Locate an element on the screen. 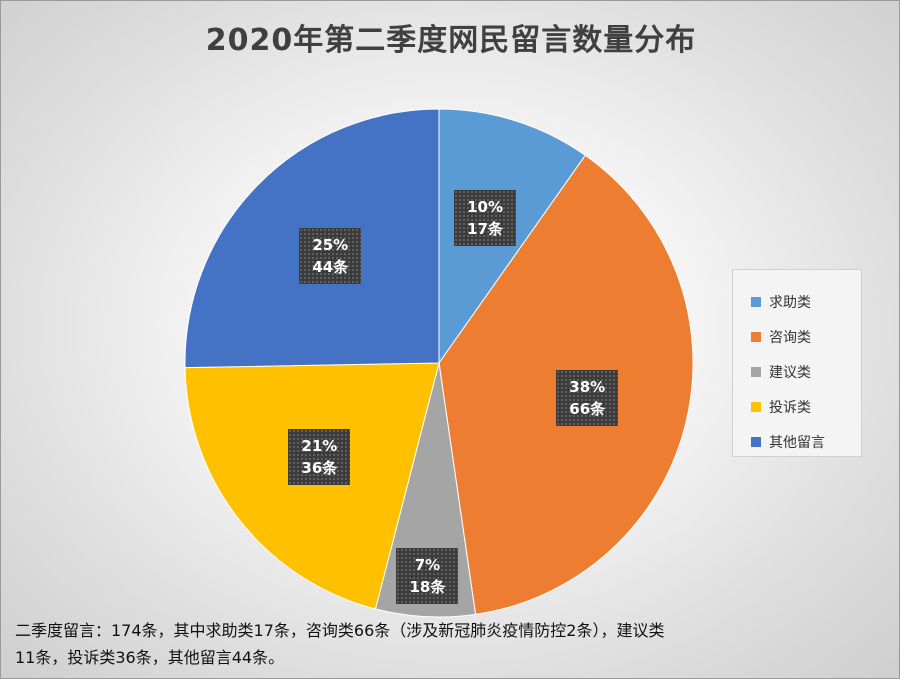 This screenshot has height=679, width=900. legend-label-complaint: 投诉类 is located at coordinates (790, 407).